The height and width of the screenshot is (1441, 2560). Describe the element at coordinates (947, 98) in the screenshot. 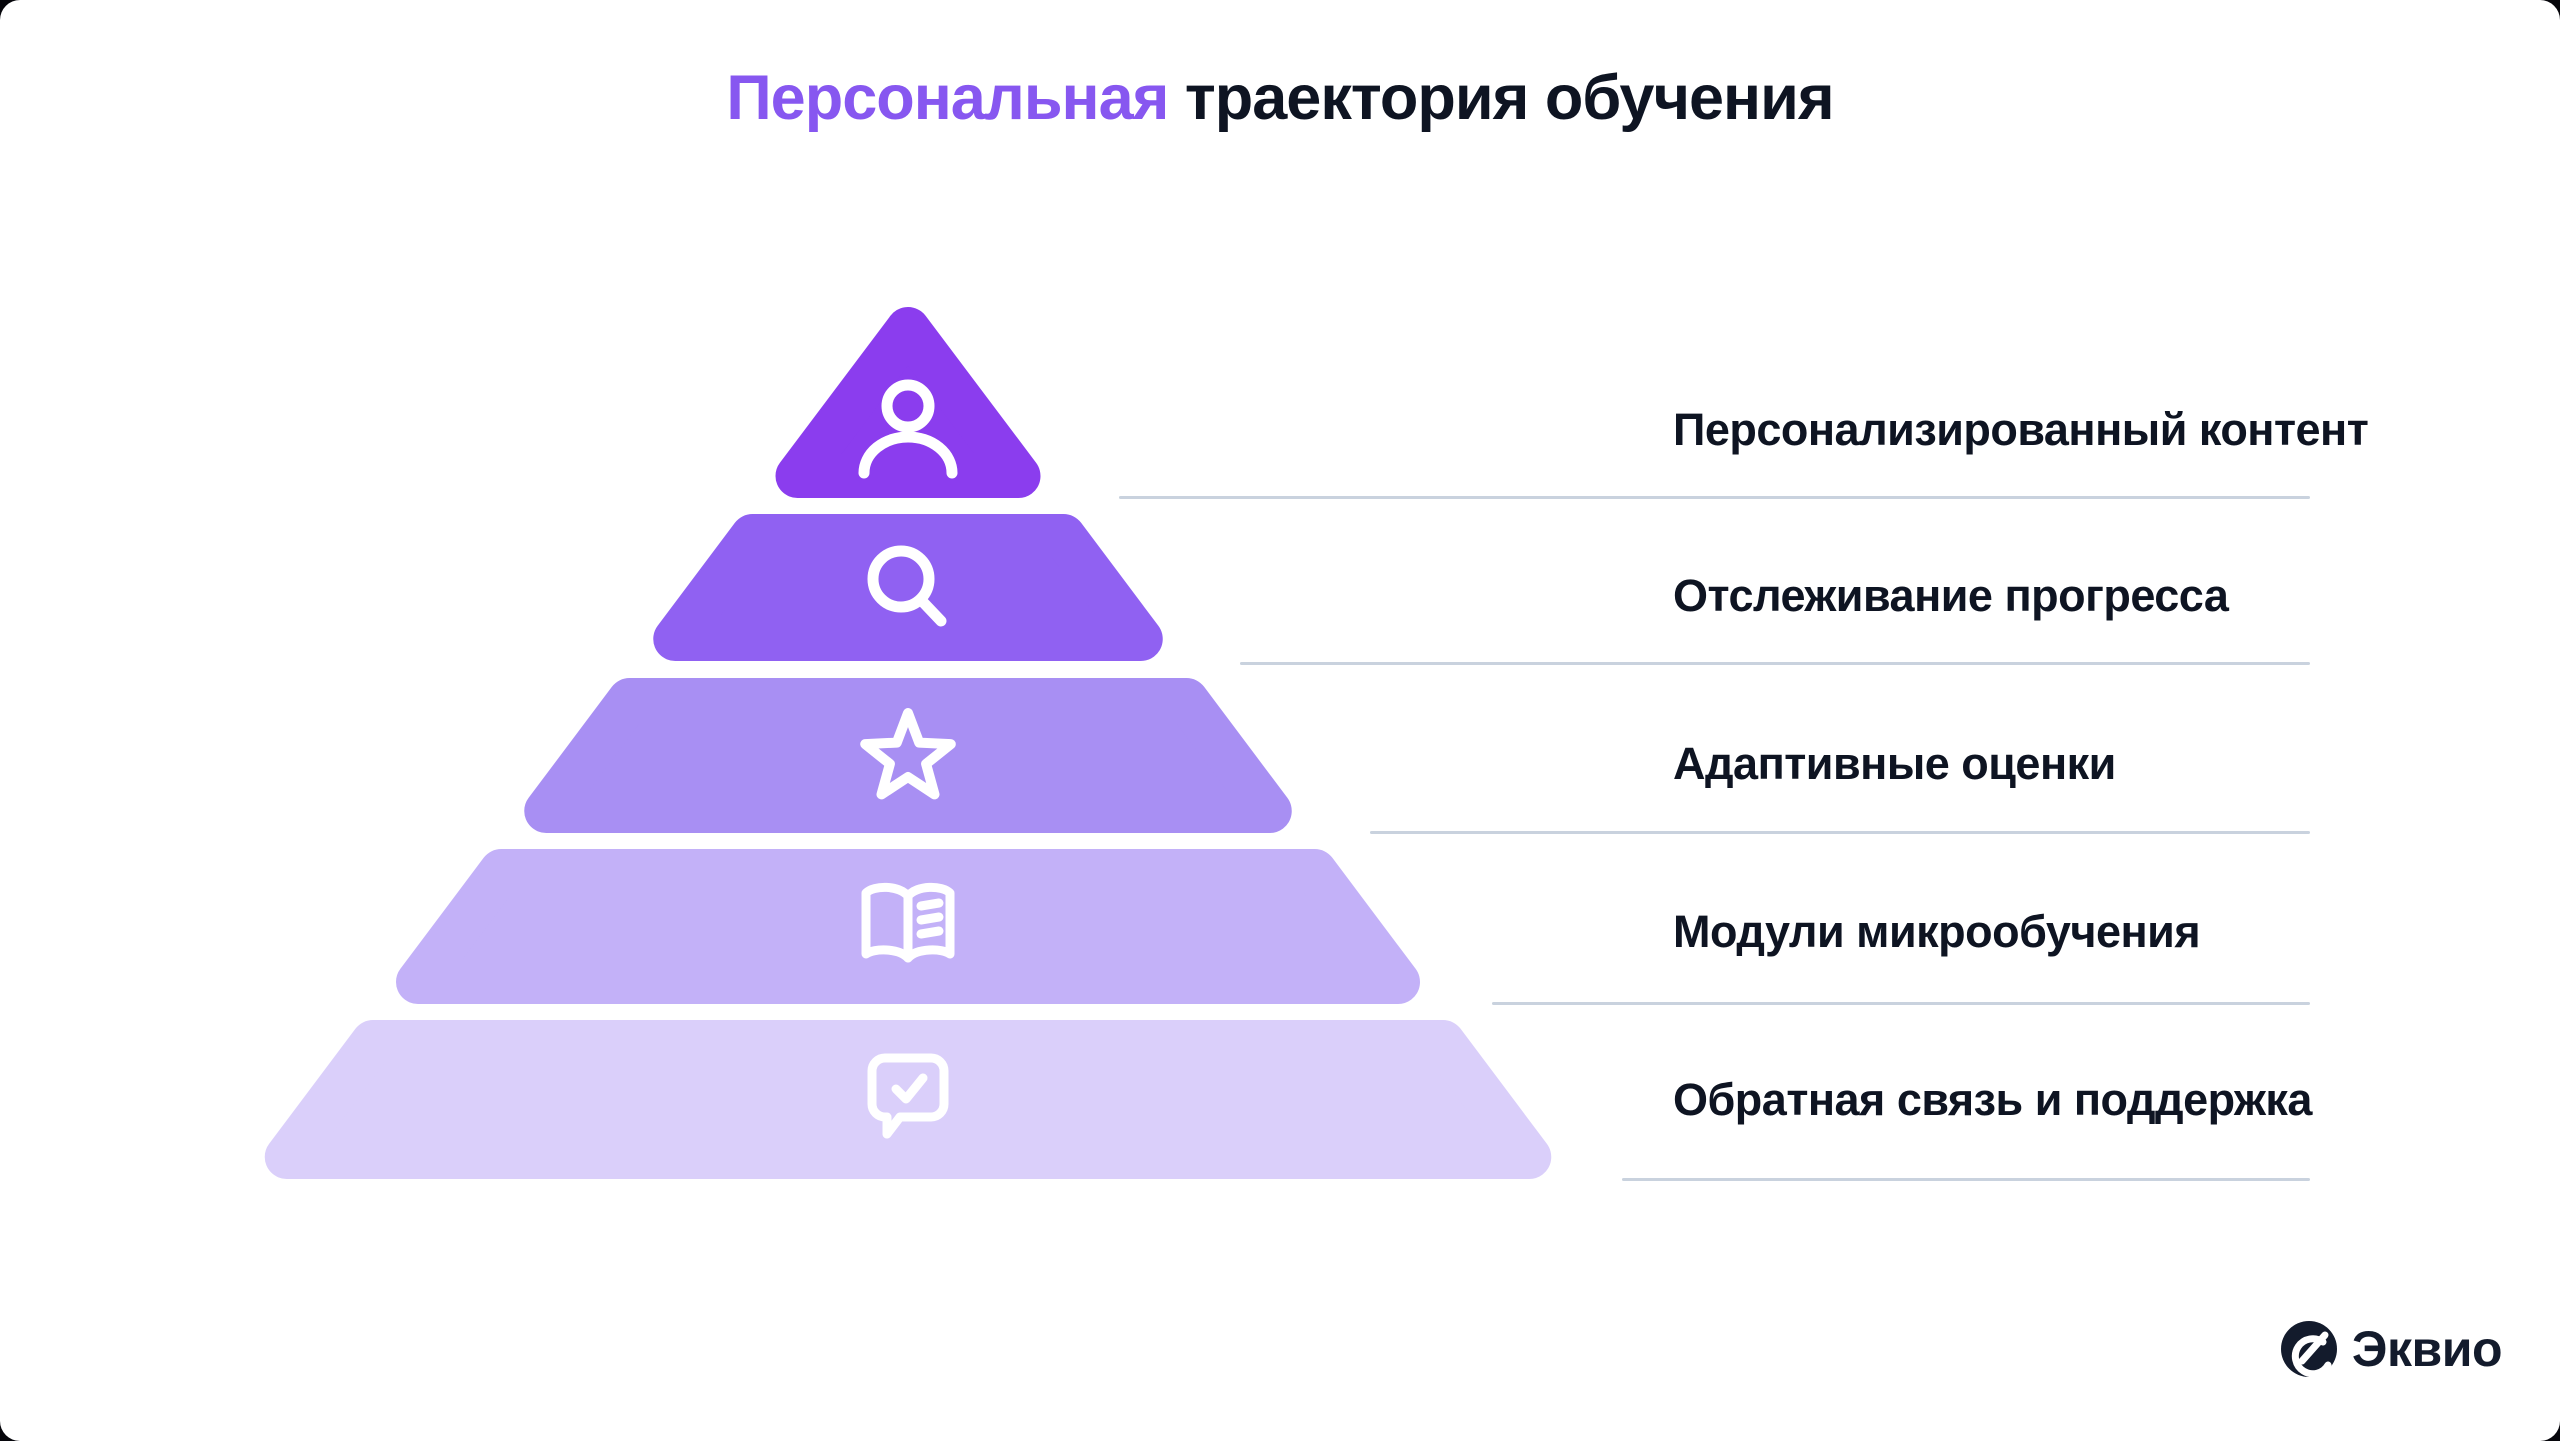

I see `page-title-highlight: Персональная` at that location.